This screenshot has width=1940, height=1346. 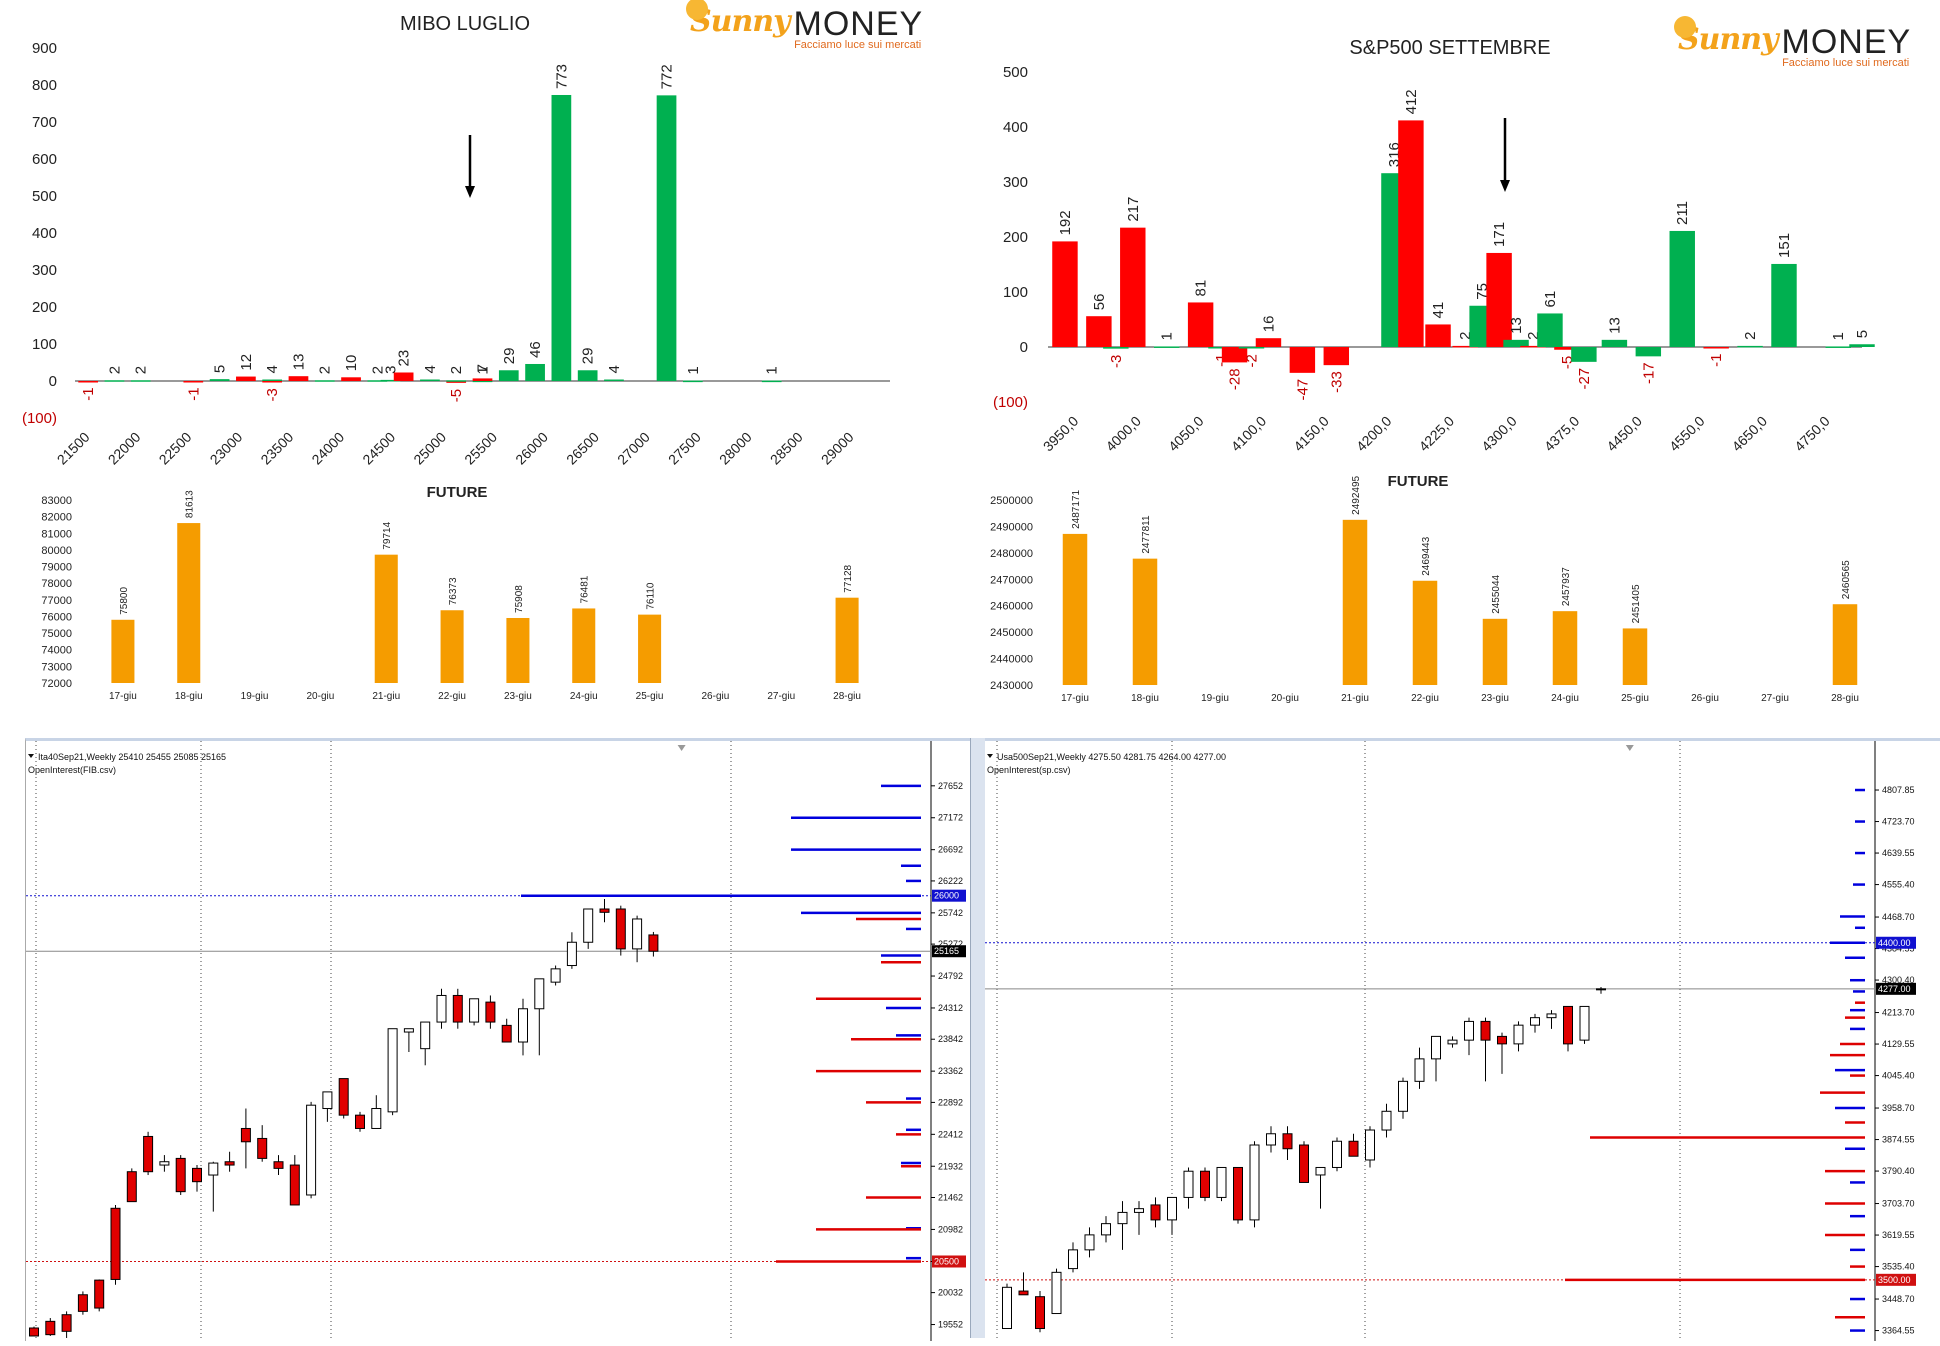 What do you see at coordinates (950, 881) in the screenshot?
I see `price-tick-label: 26222` at bounding box center [950, 881].